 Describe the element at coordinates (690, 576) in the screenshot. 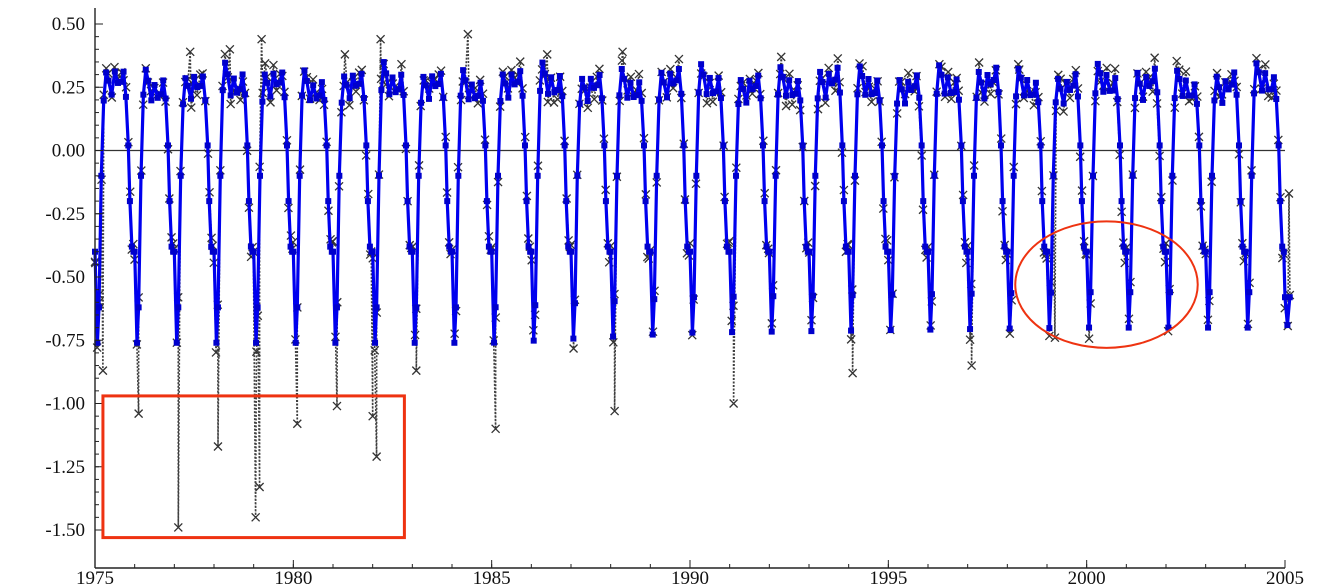

I see `x-tick-label: 1990` at that location.